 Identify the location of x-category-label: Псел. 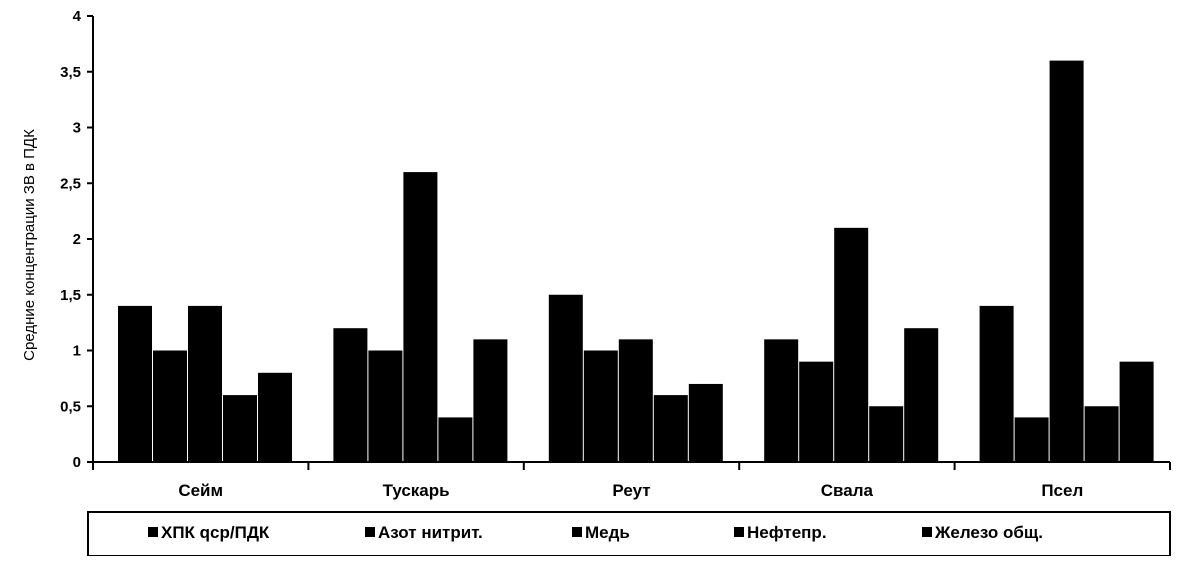
(1062, 490).